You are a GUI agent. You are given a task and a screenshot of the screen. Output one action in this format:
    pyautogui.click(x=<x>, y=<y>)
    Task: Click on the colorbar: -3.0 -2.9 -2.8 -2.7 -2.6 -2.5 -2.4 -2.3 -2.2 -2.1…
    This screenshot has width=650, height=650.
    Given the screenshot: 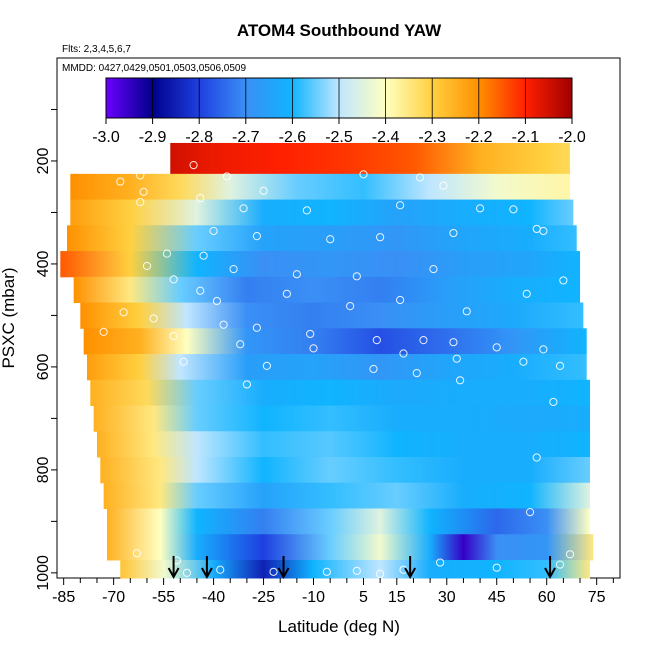 What is the action you would take?
    pyautogui.click(x=339, y=111)
    